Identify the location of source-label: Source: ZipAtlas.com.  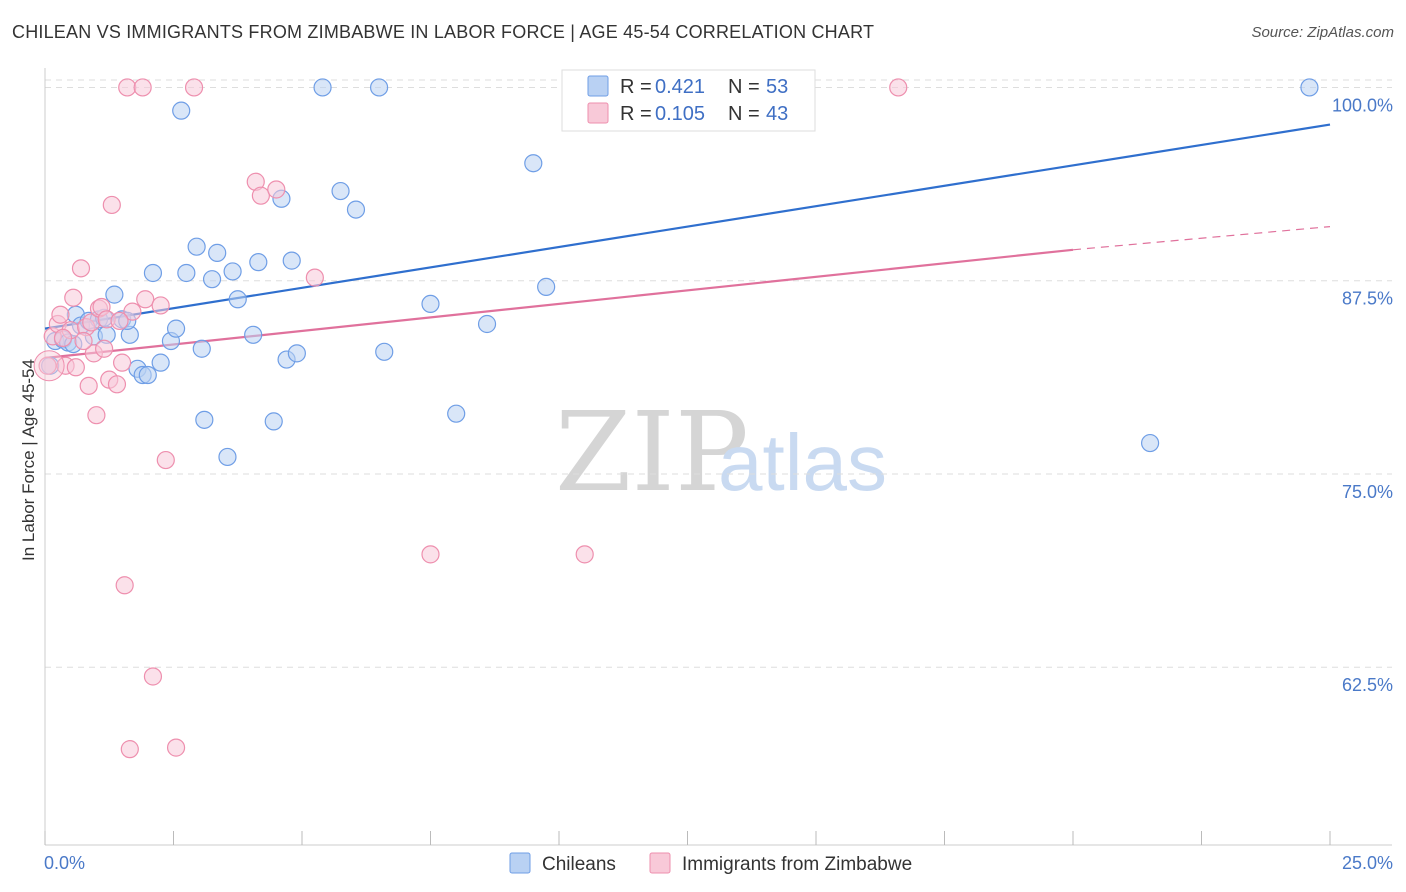
(1322, 32).